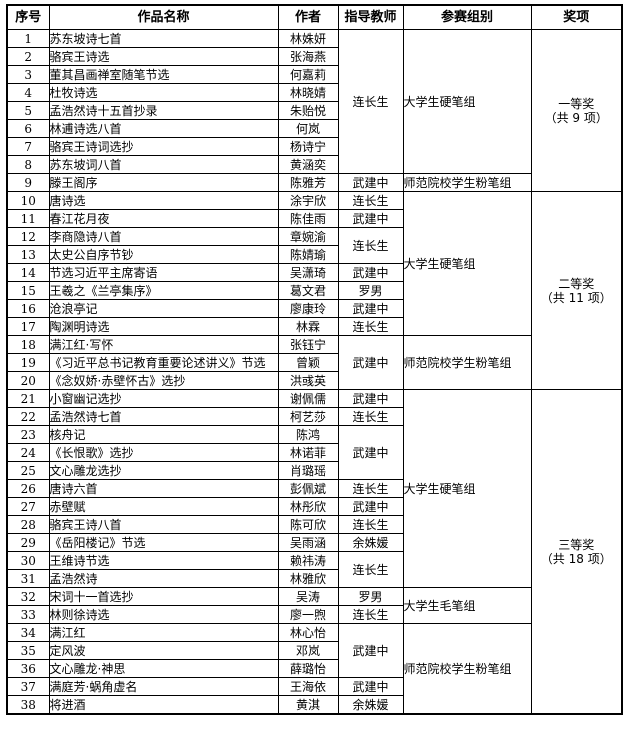  I want to click on seq-cell: 30, so click(28, 560).